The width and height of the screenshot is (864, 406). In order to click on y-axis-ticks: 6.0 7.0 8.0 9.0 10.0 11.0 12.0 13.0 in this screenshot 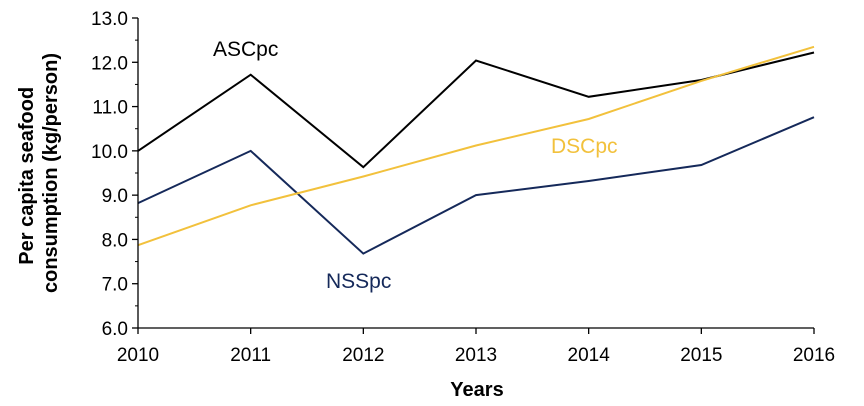, I will do `click(114, 174)`.